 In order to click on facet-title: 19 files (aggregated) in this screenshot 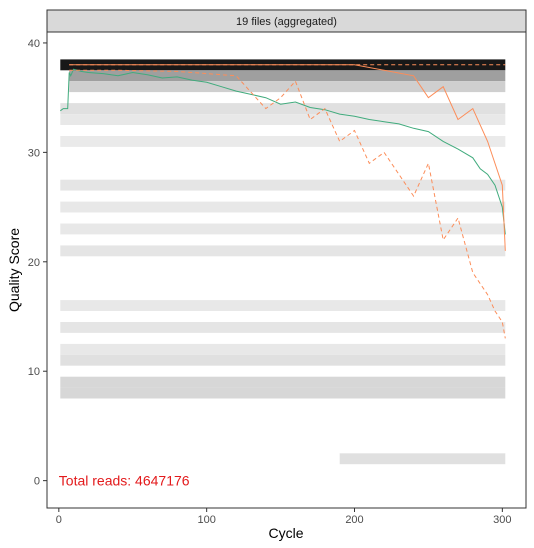, I will do `click(286, 22)`.